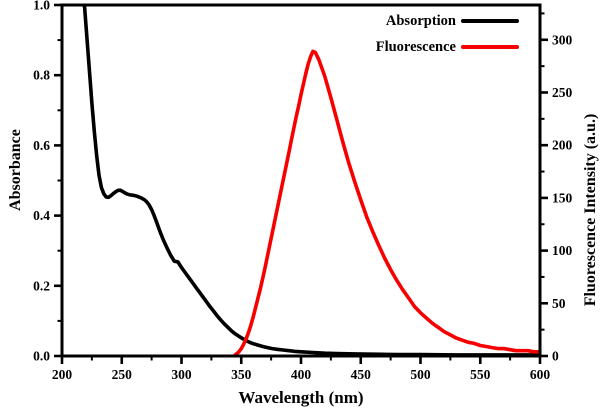 Image resolution: width=605 pixels, height=414 pixels. I want to click on y-right-tick-label: 100, so click(562, 250).